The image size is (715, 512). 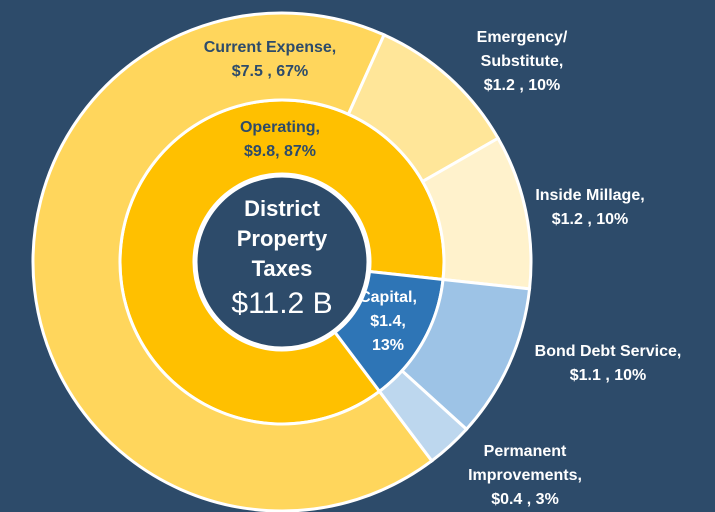 What do you see at coordinates (522, 61) in the screenshot?
I see `segment-label: Substitute,` at bounding box center [522, 61].